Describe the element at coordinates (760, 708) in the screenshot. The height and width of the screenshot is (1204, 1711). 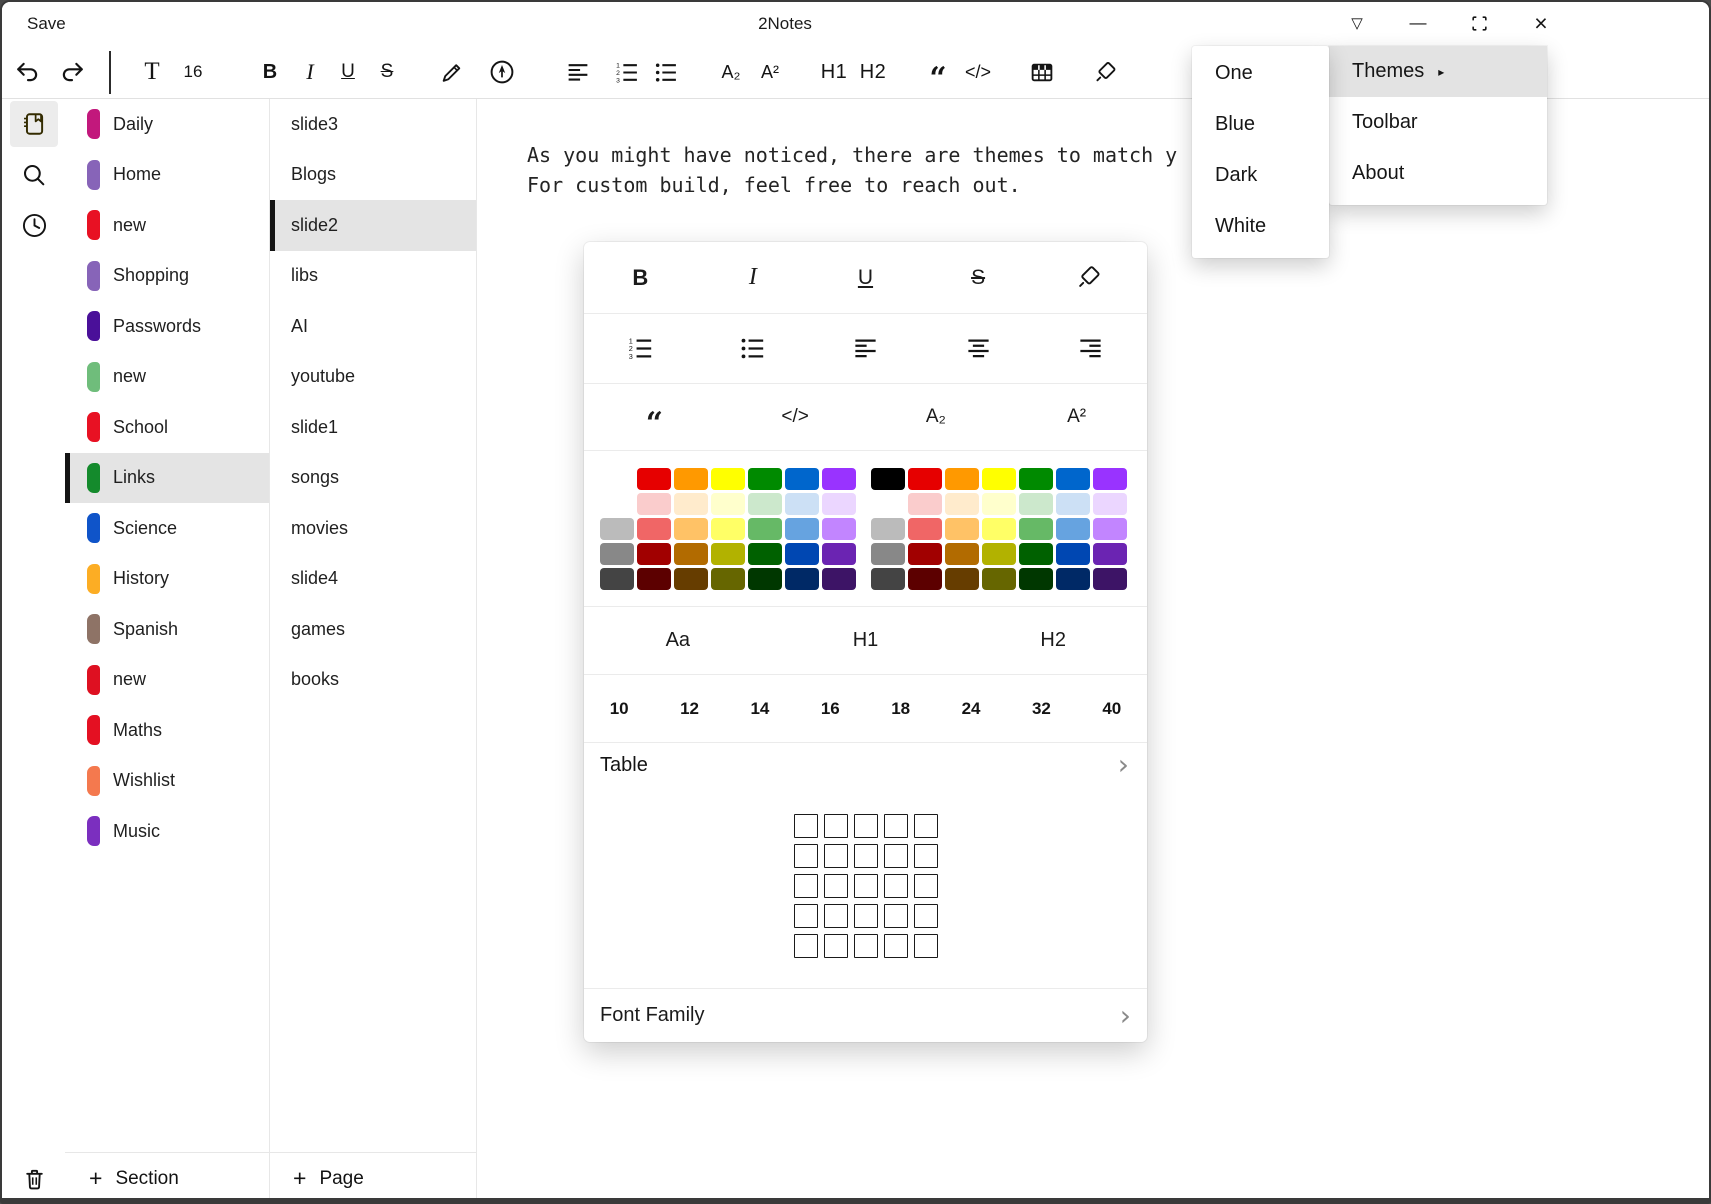
I see `font-size-option-14: 14` at that location.